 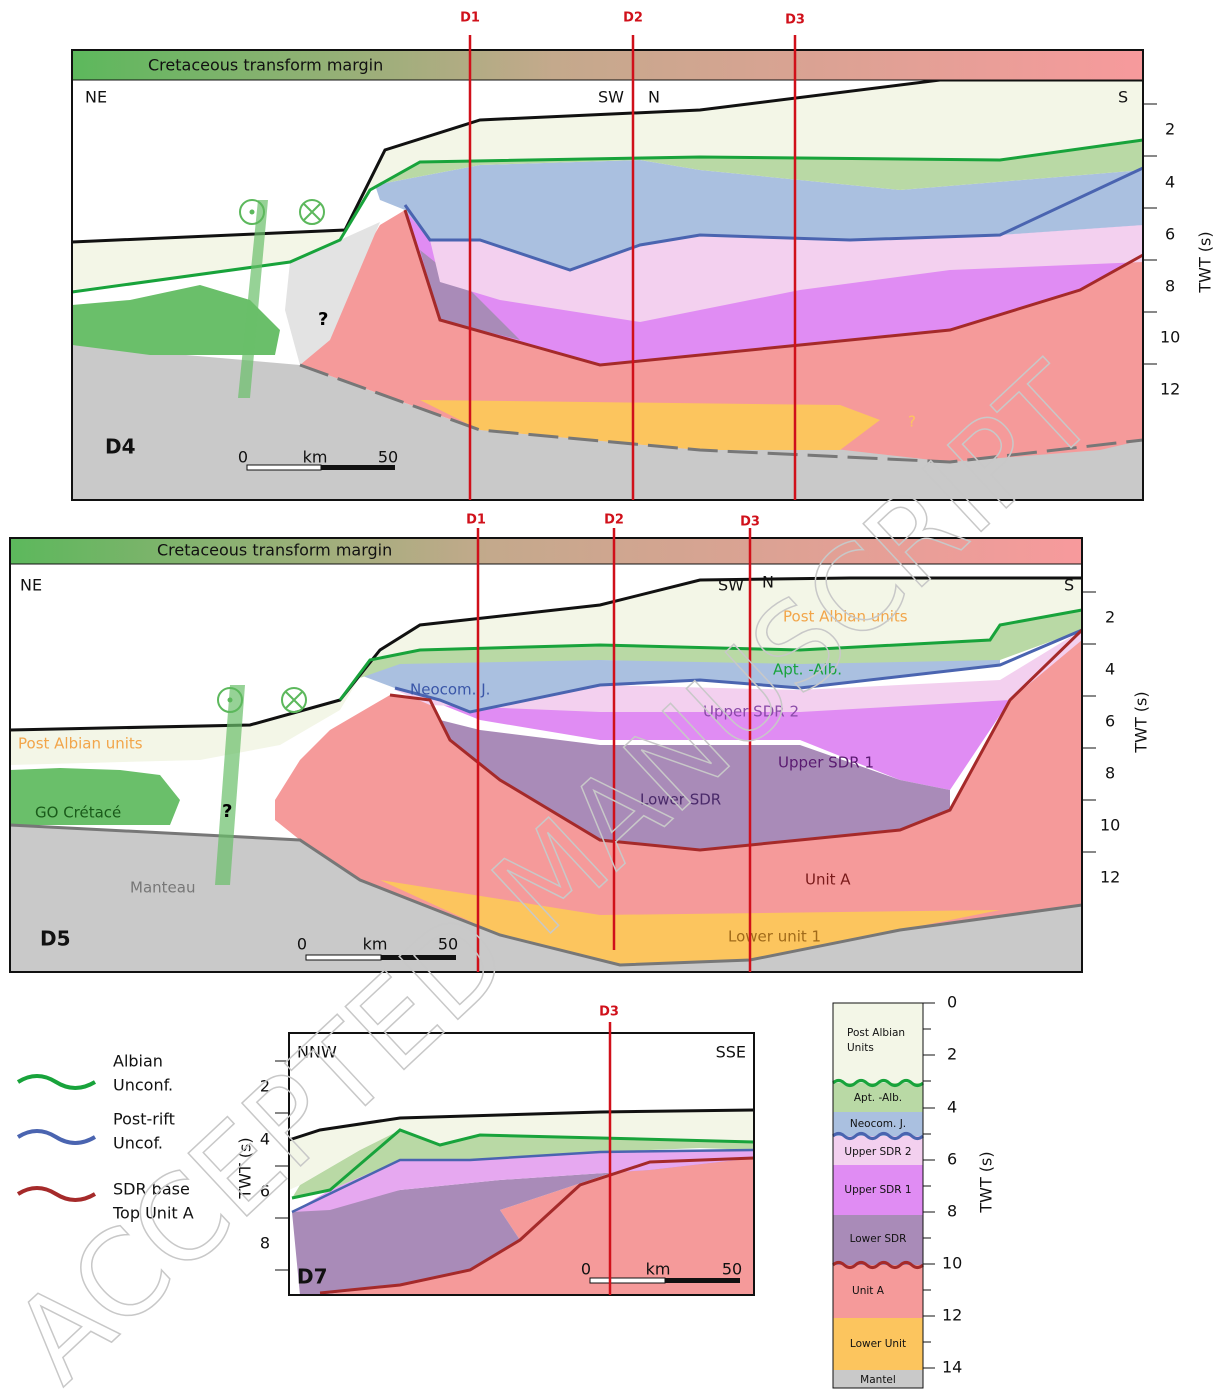 I want to click on direction: NNW, so click(x=317, y=1052).